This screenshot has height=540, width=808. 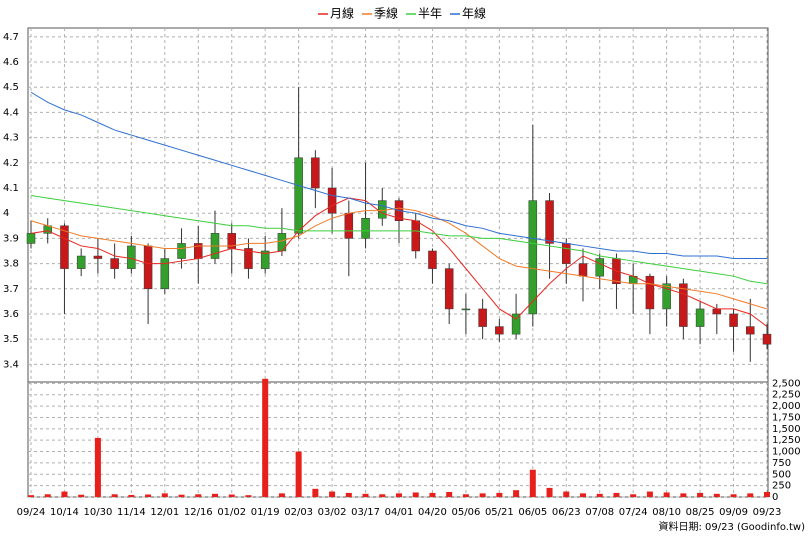 What do you see at coordinates (532, 512) in the screenshot?
I see `x-tick-label: 06/05` at bounding box center [532, 512].